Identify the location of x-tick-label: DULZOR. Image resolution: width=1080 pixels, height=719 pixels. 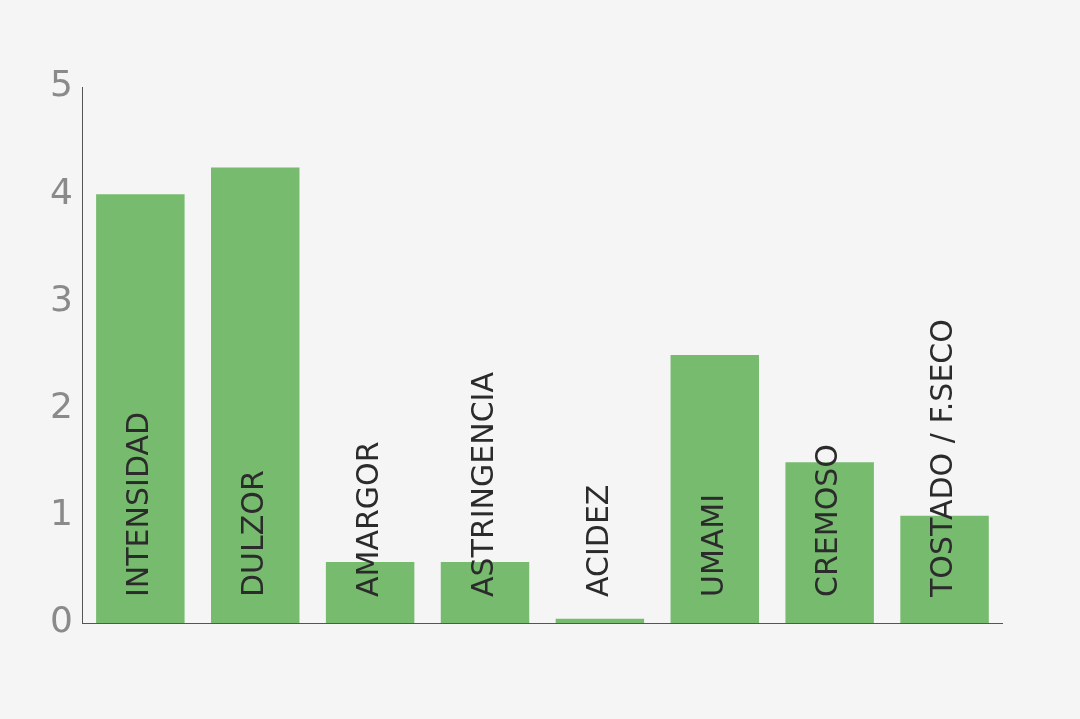
(253, 533).